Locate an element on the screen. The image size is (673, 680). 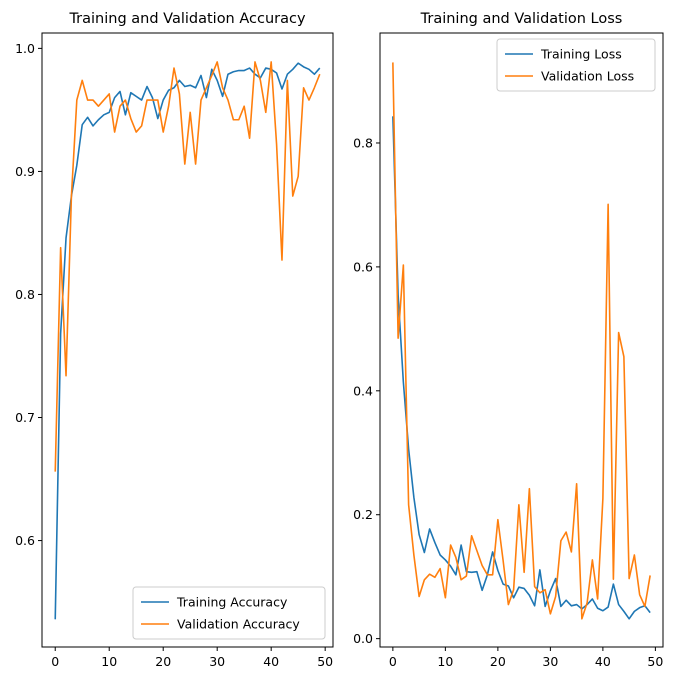
legend-entry-training-loss: Training Loss is located at coordinates (581, 54).